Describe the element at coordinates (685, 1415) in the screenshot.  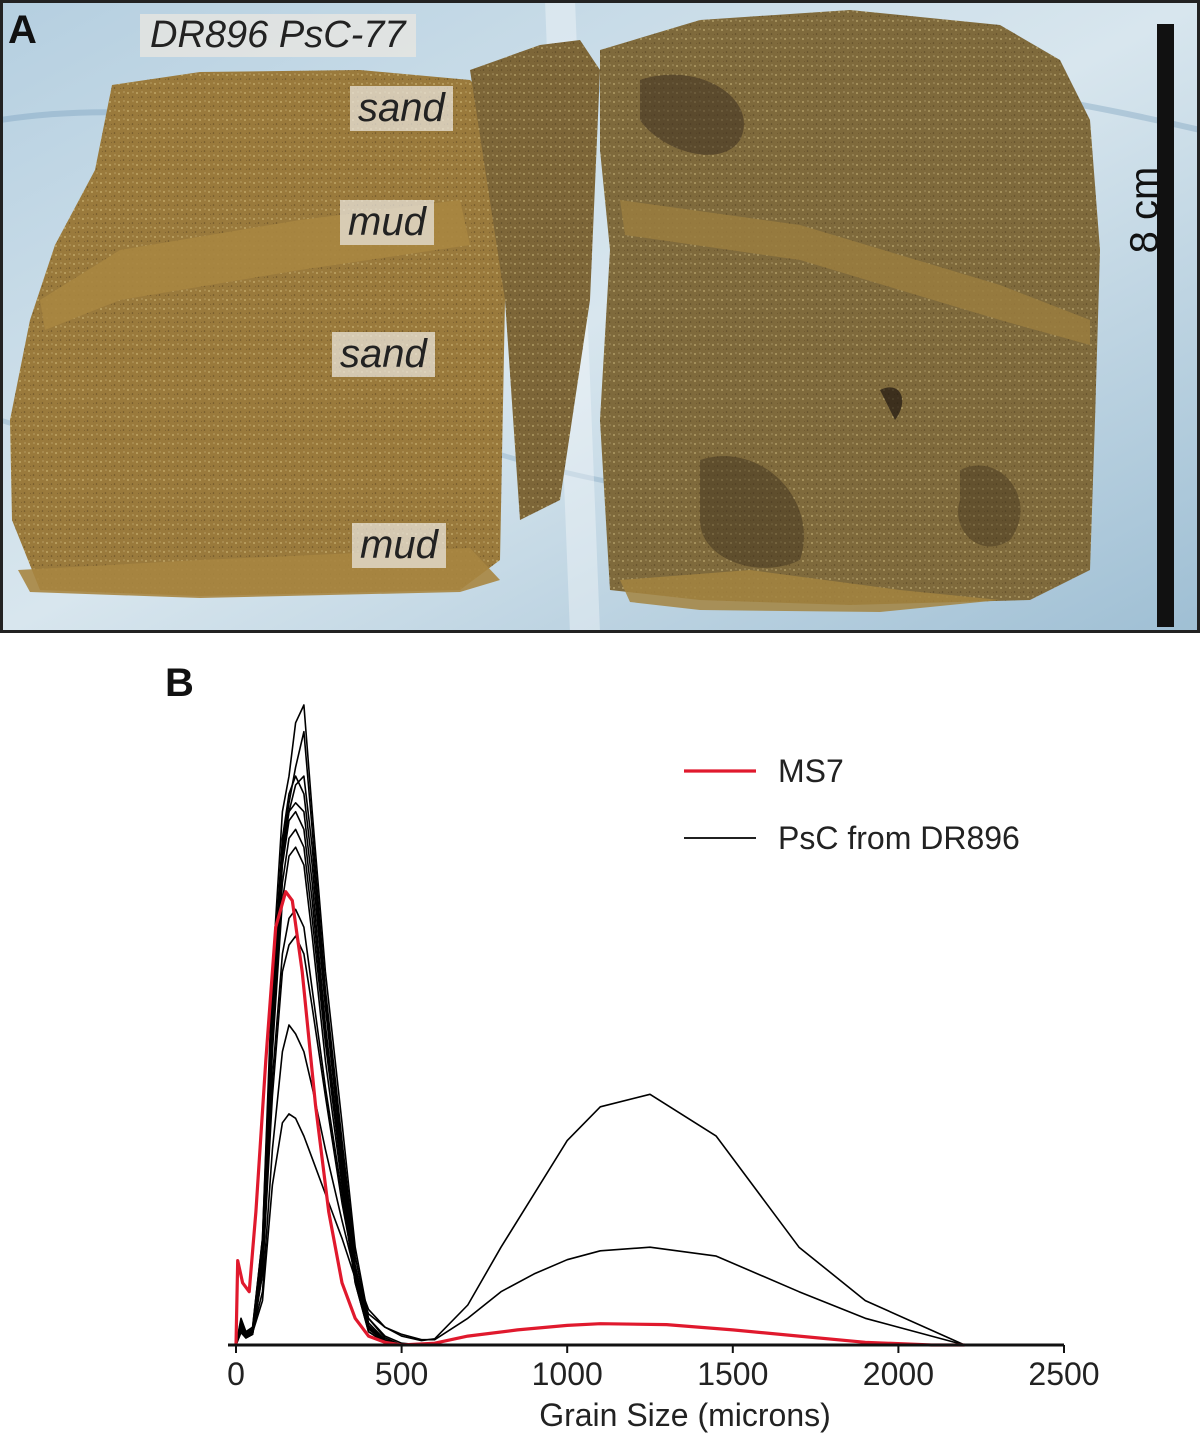
I see `x-axis-title: Grain Size (microns)` at that location.